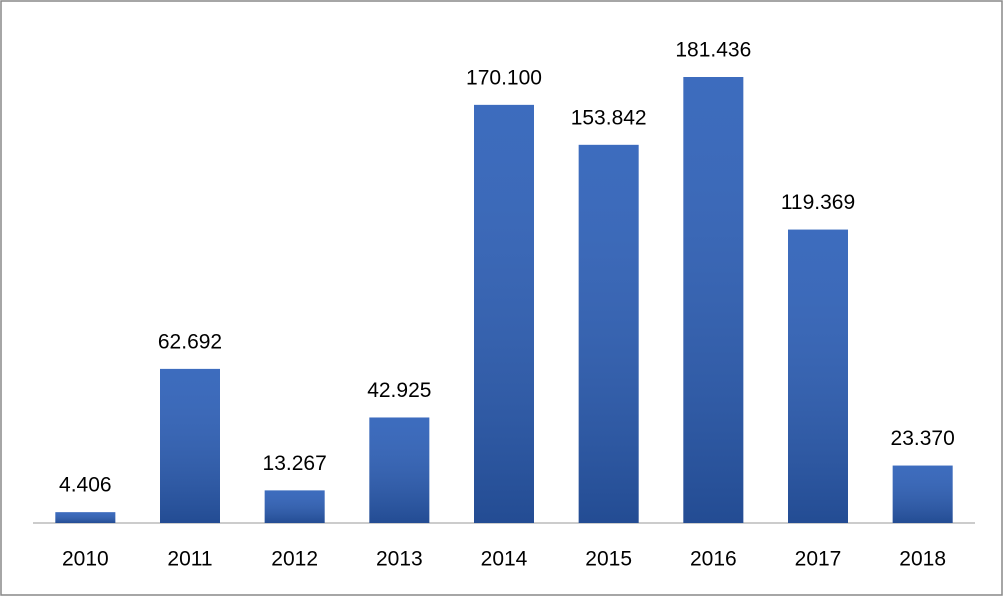  I want to click on value-label: 4.406, so click(85, 485).